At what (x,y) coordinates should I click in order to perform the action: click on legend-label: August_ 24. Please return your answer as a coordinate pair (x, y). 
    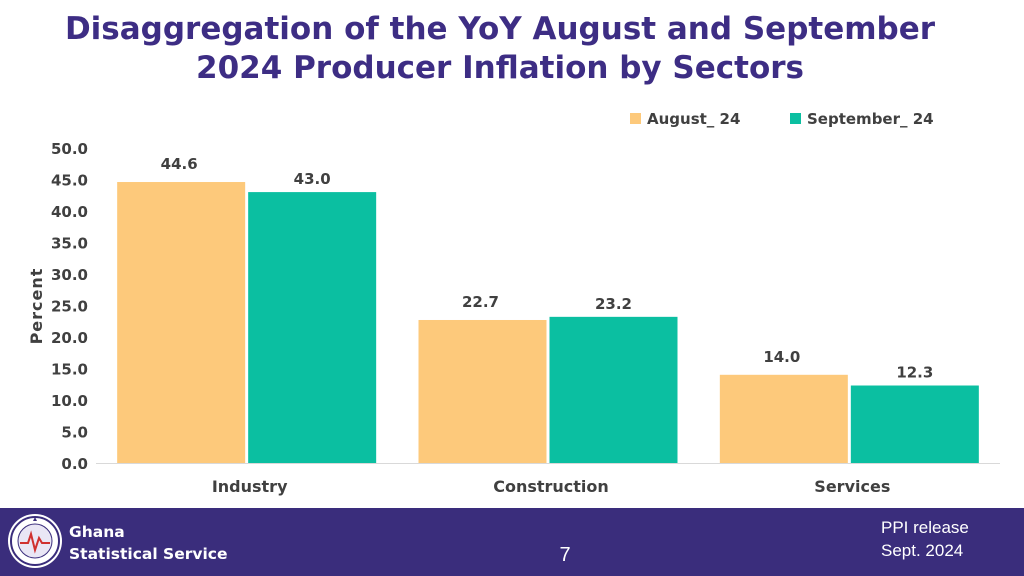
    Looking at the image, I should click on (693, 119).